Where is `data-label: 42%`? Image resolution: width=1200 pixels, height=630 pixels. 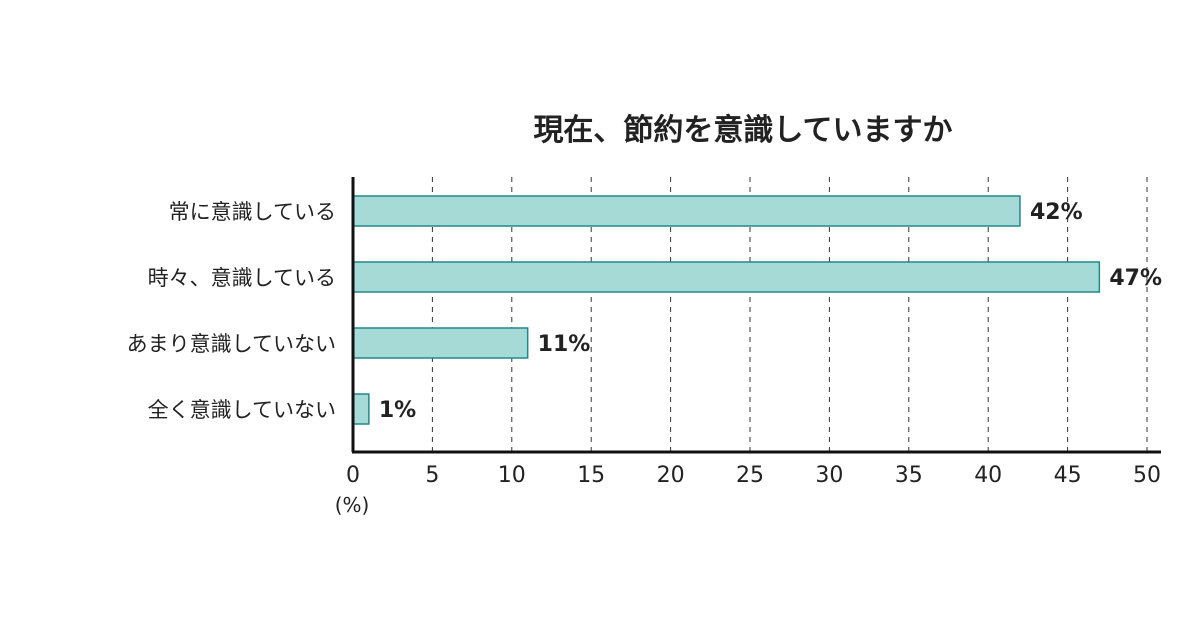
data-label: 42% is located at coordinates (1056, 212).